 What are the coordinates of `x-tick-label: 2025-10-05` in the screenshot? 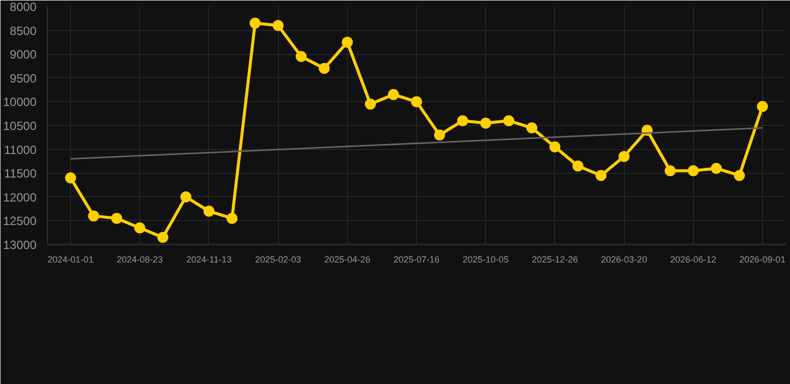 It's located at (485, 259).